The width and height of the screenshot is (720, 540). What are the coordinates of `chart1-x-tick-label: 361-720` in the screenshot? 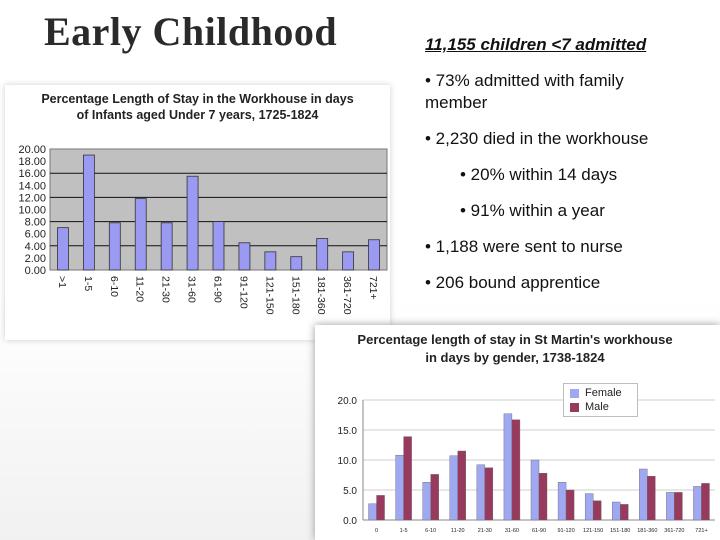 It's located at (347, 295).